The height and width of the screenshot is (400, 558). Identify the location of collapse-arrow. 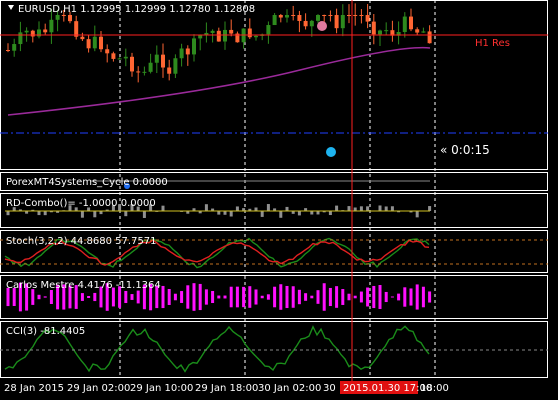
(11, 7).